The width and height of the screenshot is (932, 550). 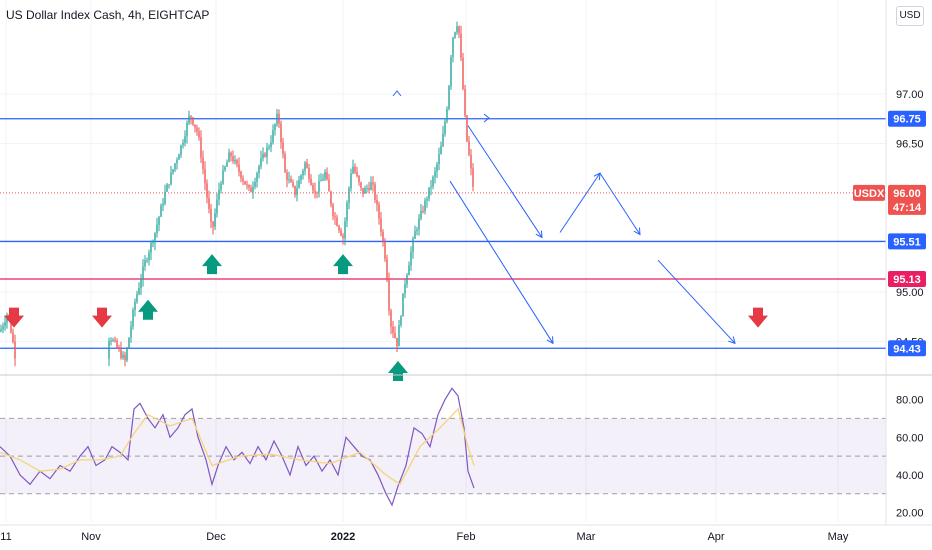 What do you see at coordinates (397, 93) in the screenshot?
I see `chevron-up-icon` at bounding box center [397, 93].